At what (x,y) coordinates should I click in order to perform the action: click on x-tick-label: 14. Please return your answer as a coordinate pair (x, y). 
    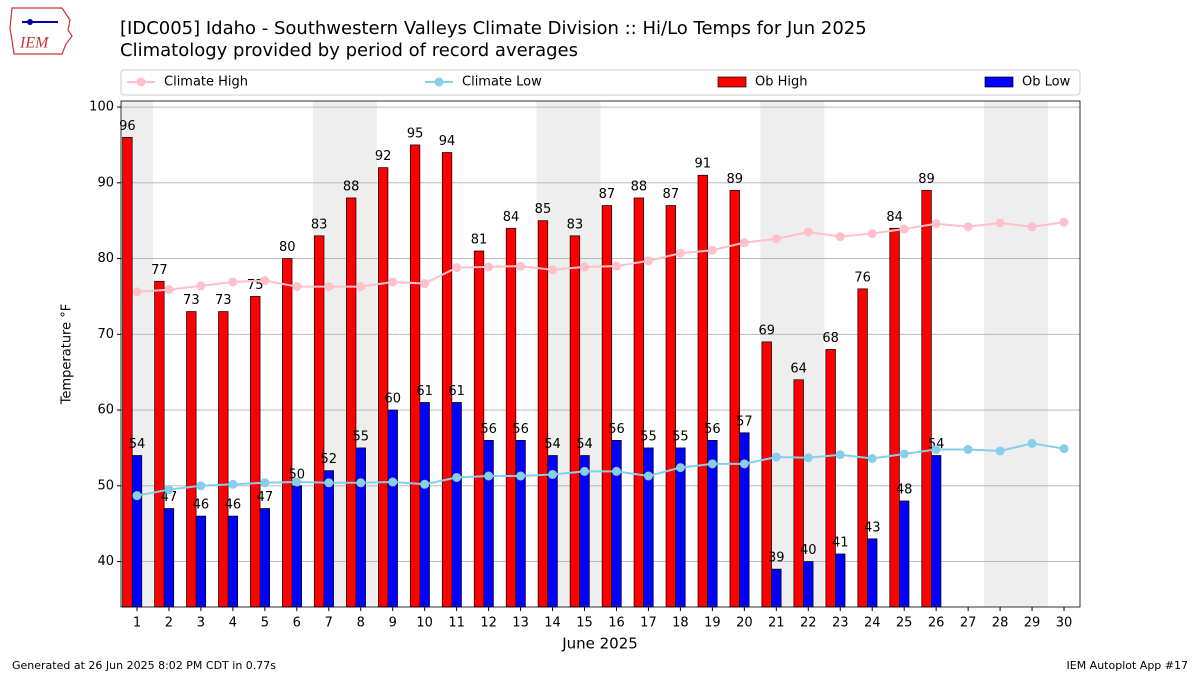
    Looking at the image, I should click on (552, 623).